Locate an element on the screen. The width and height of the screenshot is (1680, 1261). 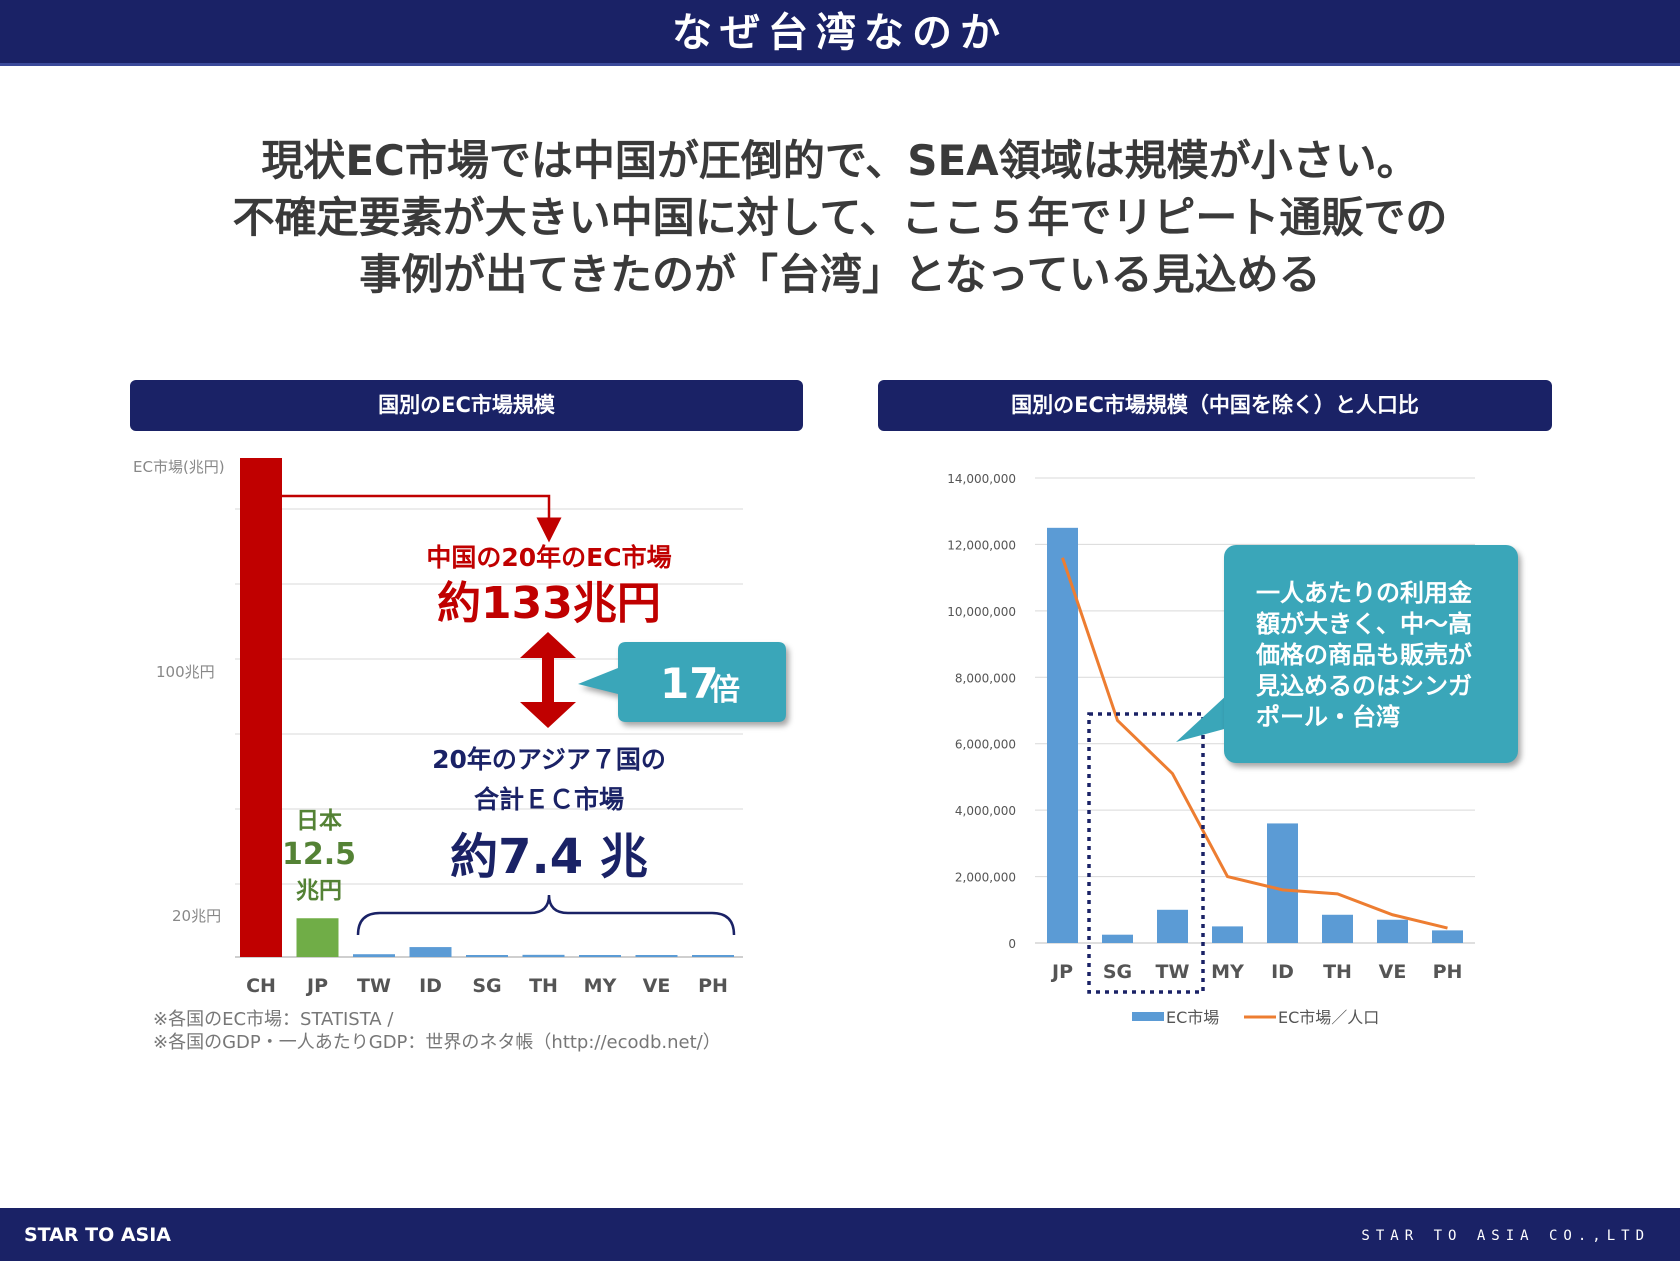
footer-logo: STAR TO ASIA is located at coordinates (98, 1235).